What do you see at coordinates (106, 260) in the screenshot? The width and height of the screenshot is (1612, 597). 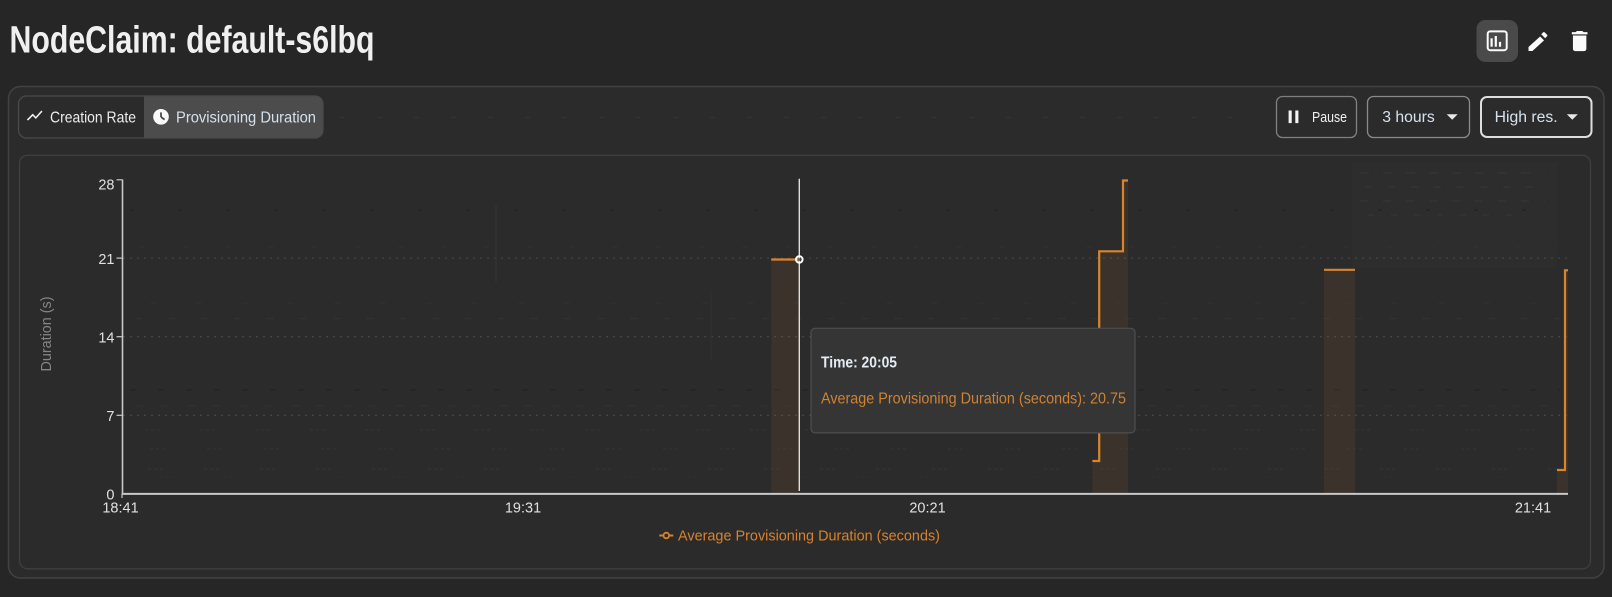 I see `svg-text: 21` at bounding box center [106, 260].